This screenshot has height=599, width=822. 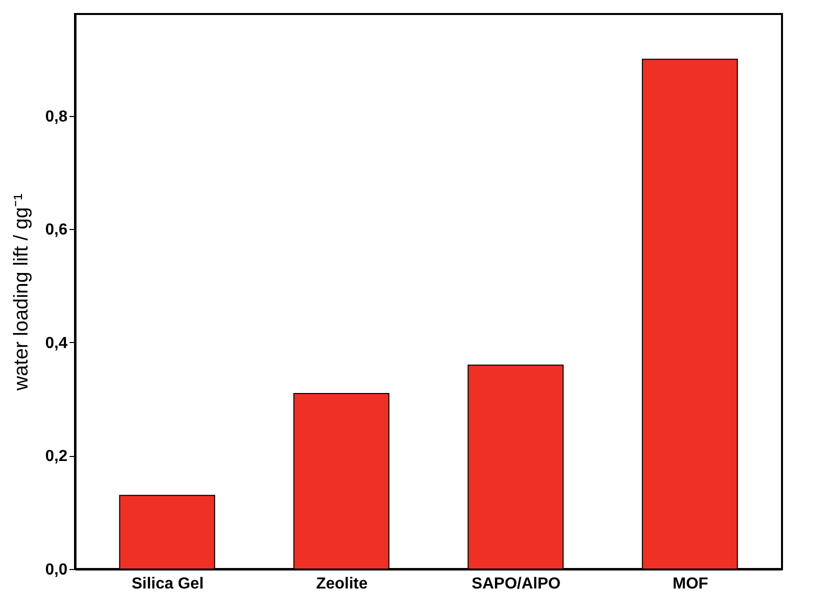 What do you see at coordinates (56, 343) in the screenshot?
I see `y-tick-label: 0,4` at bounding box center [56, 343].